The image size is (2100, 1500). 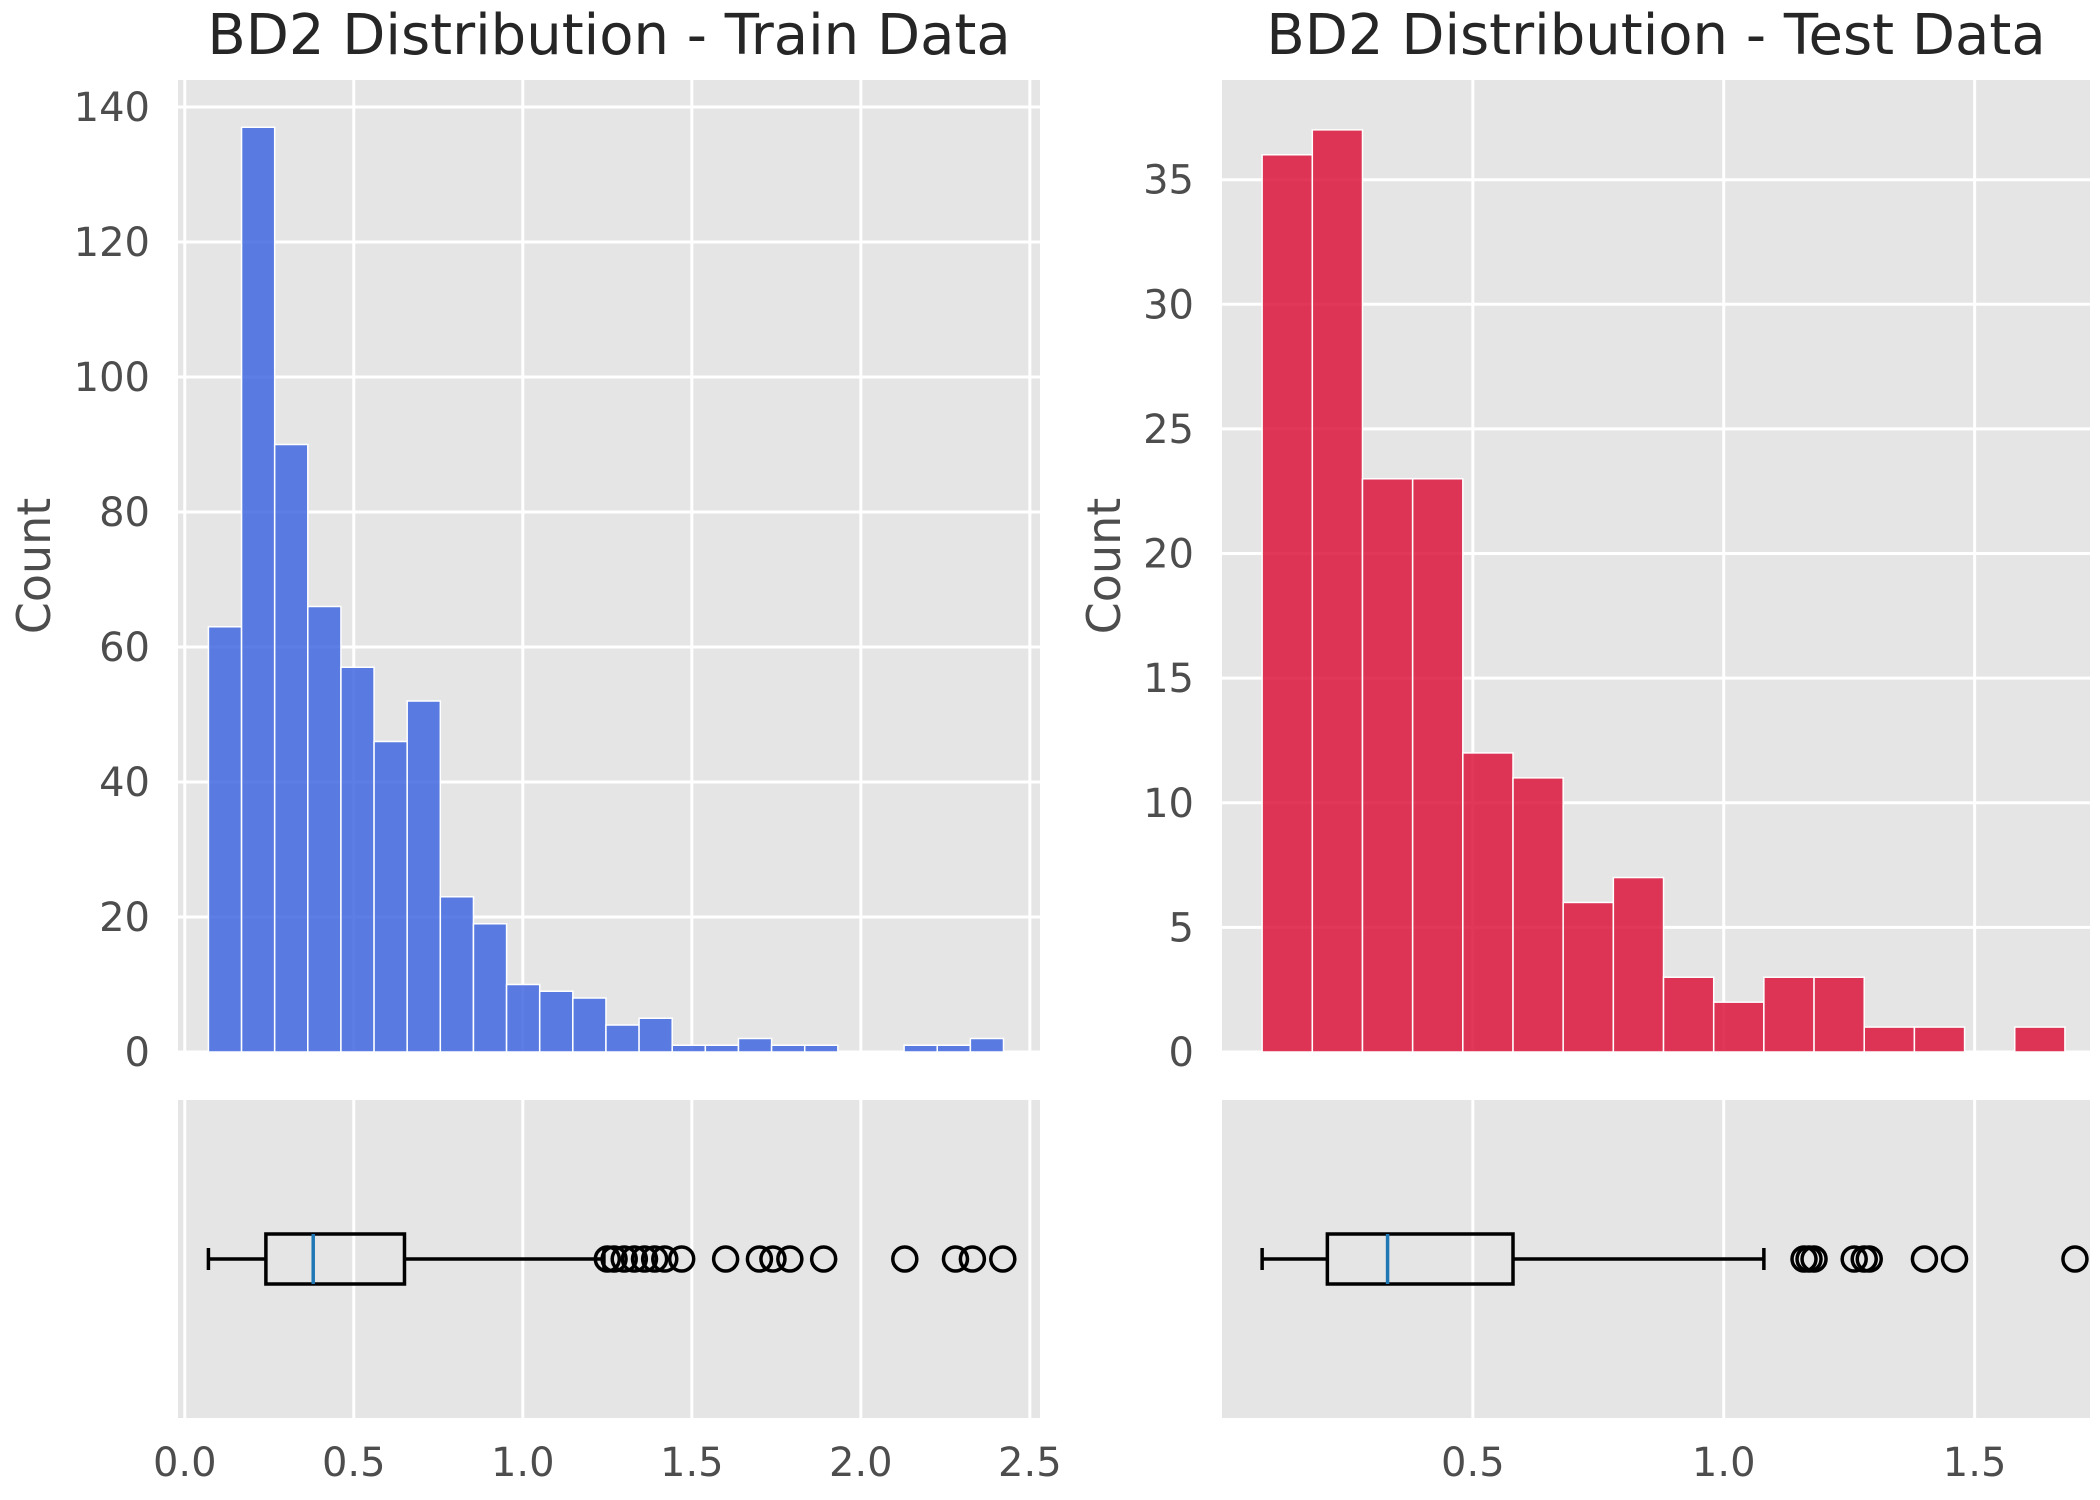 What do you see at coordinates (1168, 430) in the screenshot?
I see `test-ytick-label-5: 25` at bounding box center [1168, 430].